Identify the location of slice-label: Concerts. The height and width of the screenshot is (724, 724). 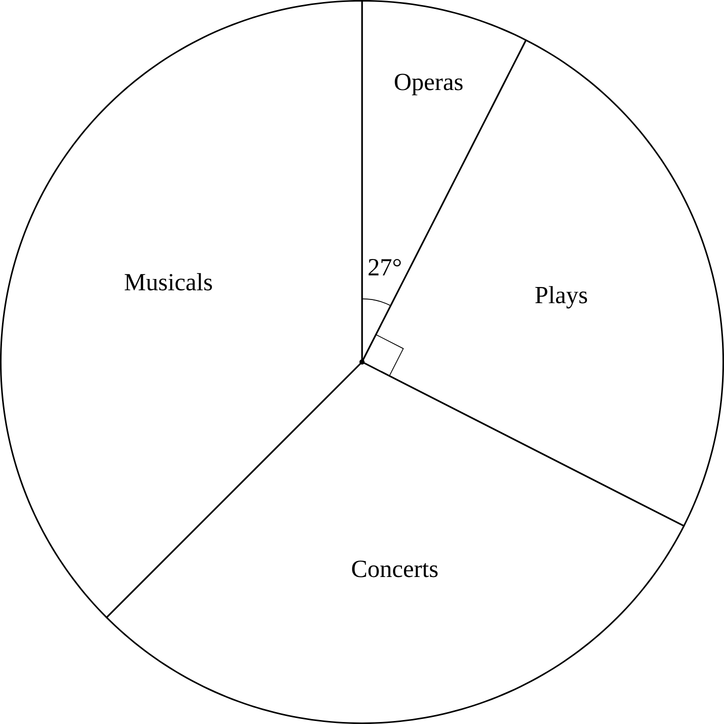
(395, 569).